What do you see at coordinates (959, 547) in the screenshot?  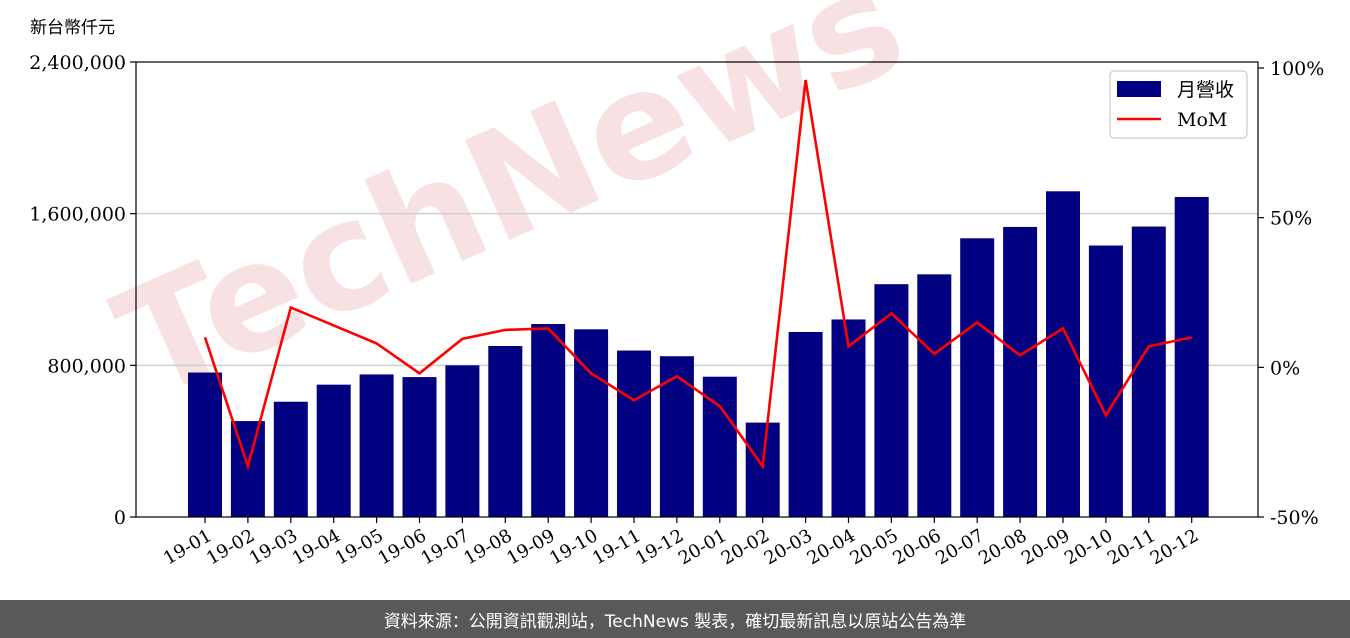 I see `x-tick-label: 20-07` at bounding box center [959, 547].